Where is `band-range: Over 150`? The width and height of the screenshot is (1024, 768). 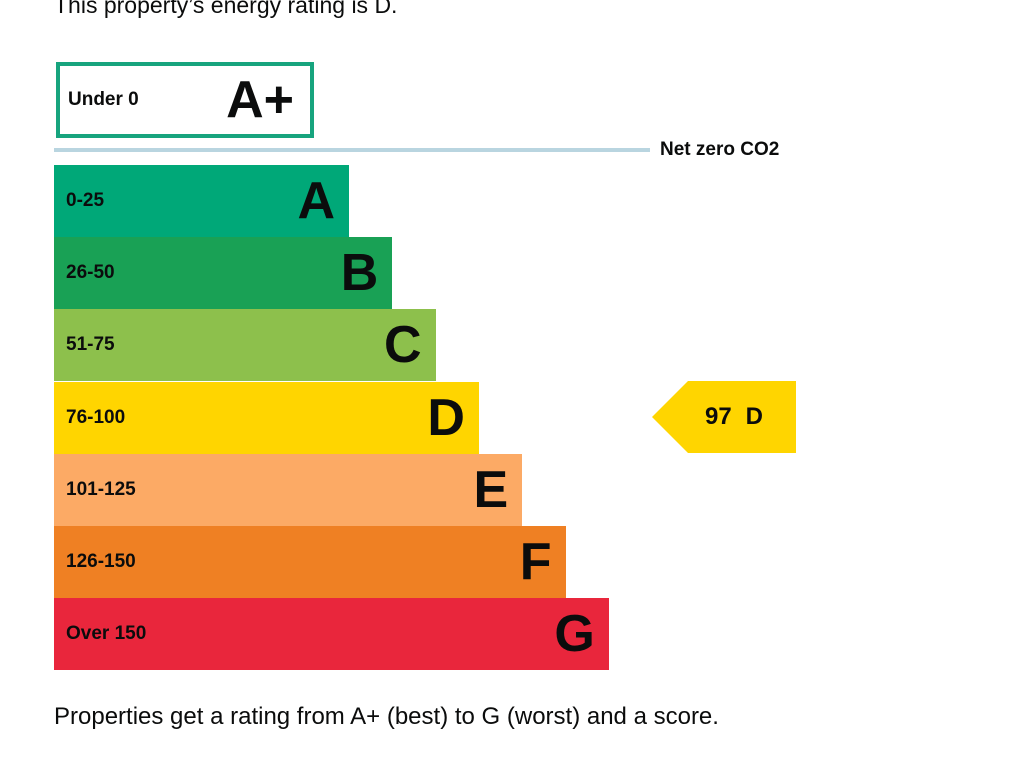
band-range: Over 150 is located at coordinates (106, 634).